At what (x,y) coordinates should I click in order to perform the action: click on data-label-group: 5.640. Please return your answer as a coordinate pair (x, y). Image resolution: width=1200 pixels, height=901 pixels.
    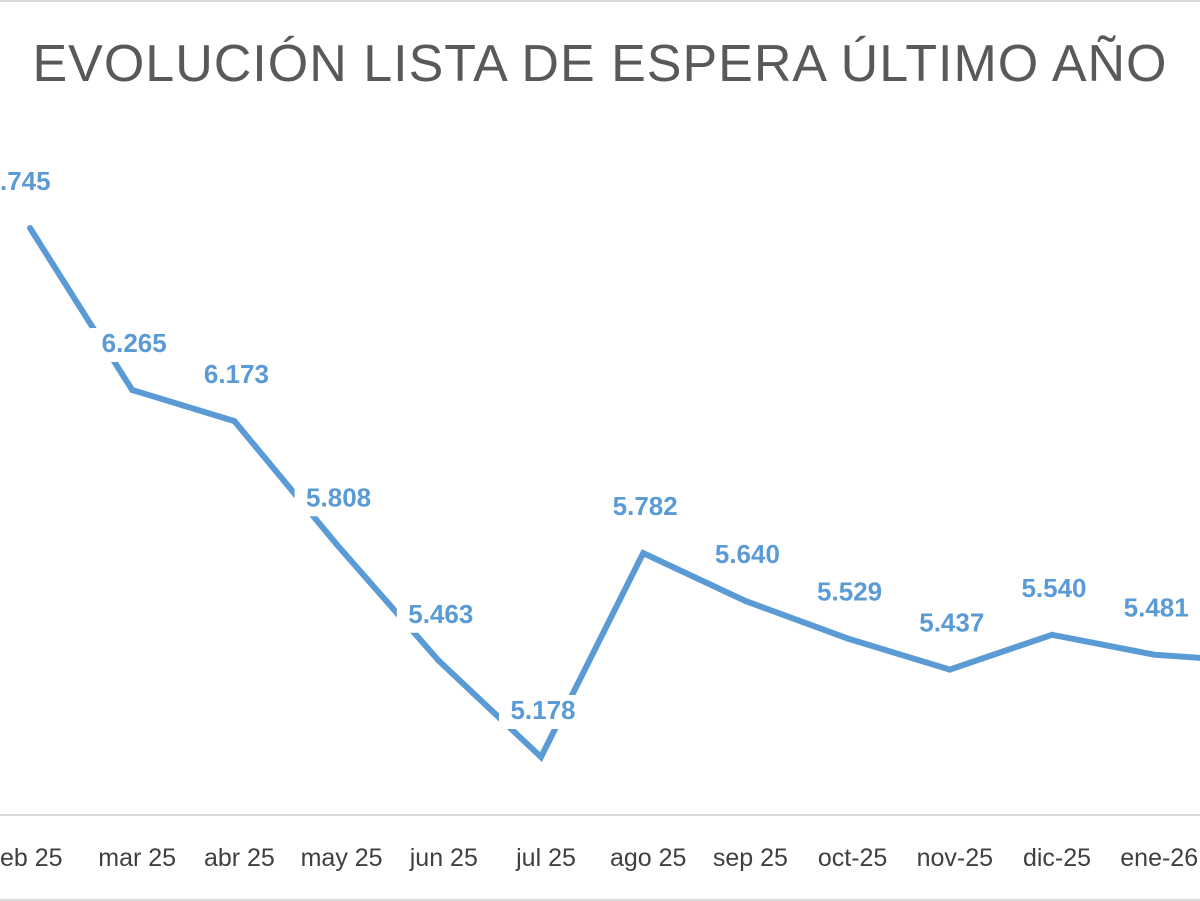
    Looking at the image, I should click on (747, 556).